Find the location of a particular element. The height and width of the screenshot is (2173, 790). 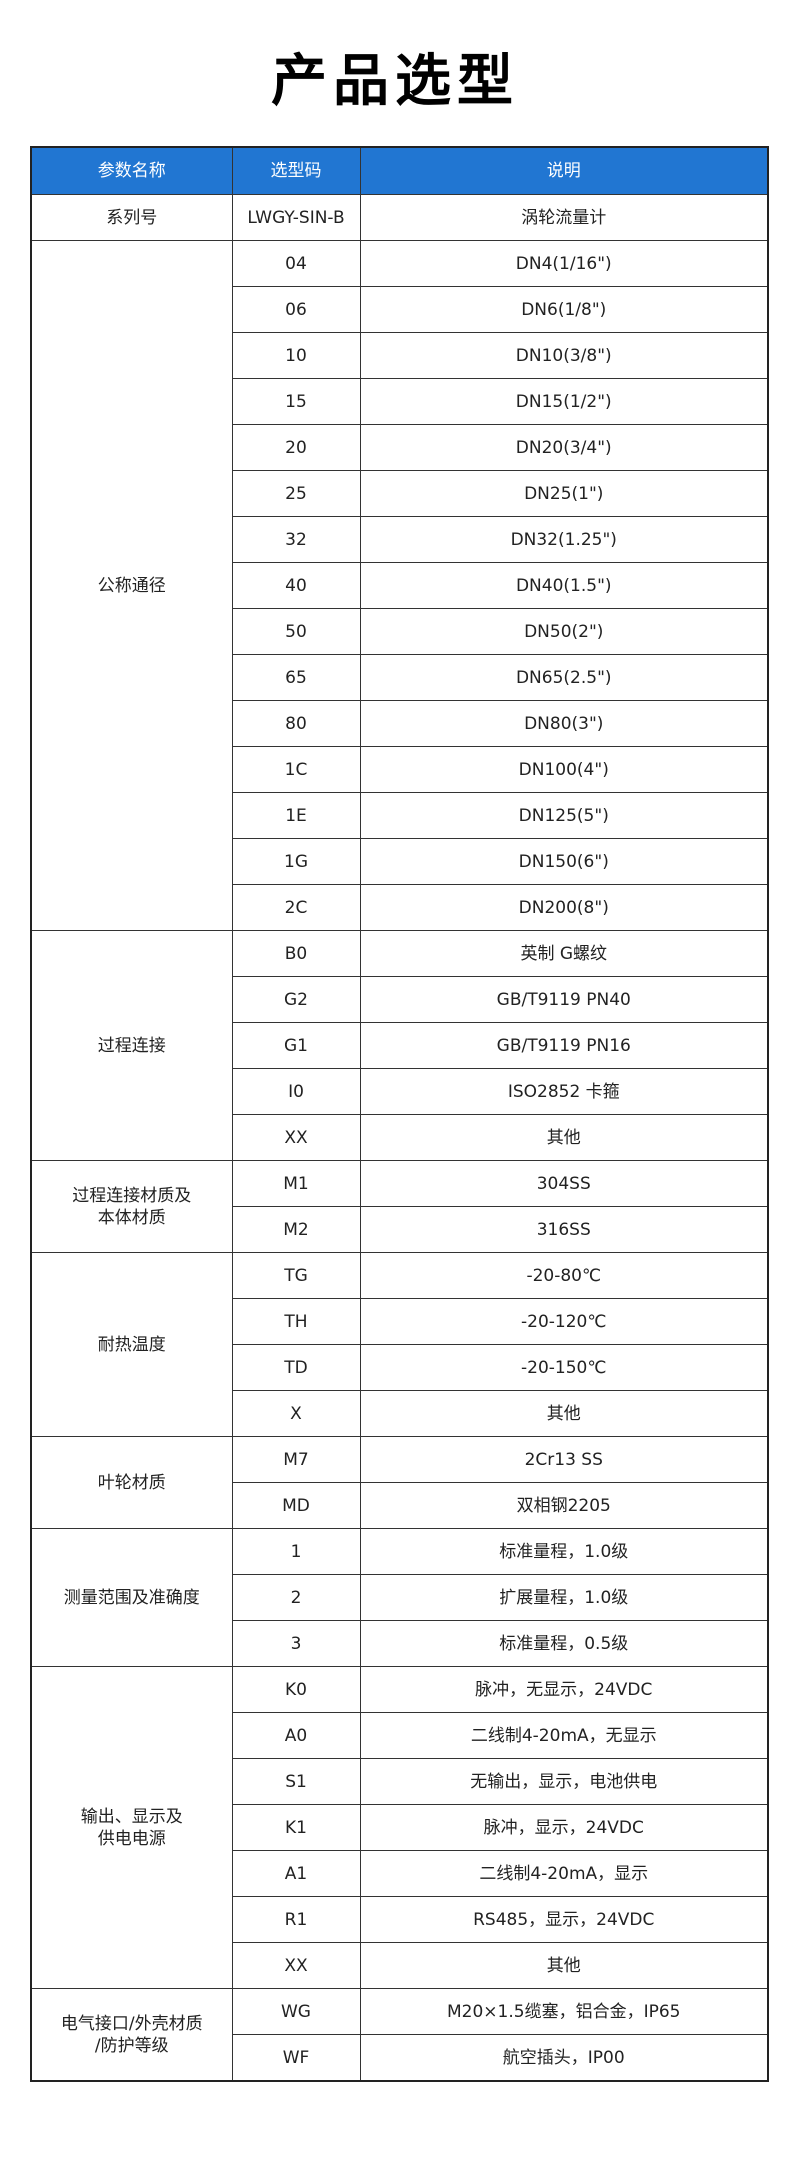

code-cell: 1C is located at coordinates (296, 769).